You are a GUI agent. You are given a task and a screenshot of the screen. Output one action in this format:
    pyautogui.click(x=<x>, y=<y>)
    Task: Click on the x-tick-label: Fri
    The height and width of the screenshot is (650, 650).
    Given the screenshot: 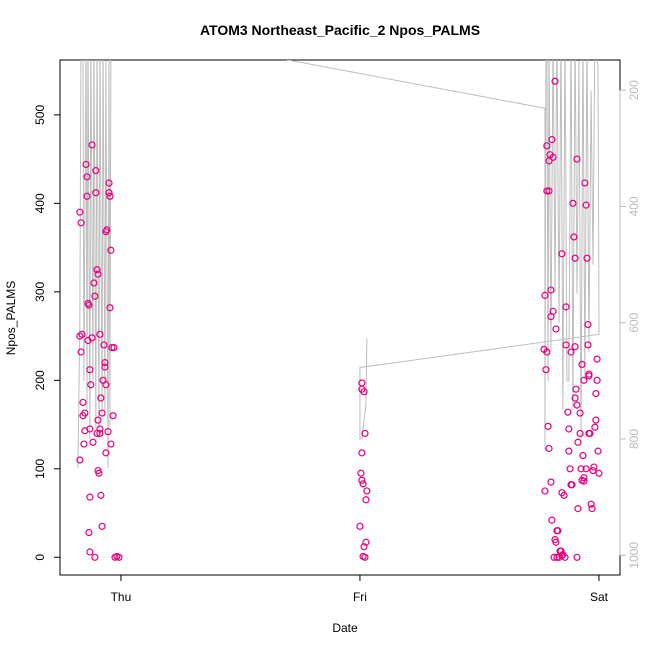 What is the action you would take?
    pyautogui.click(x=360, y=597)
    